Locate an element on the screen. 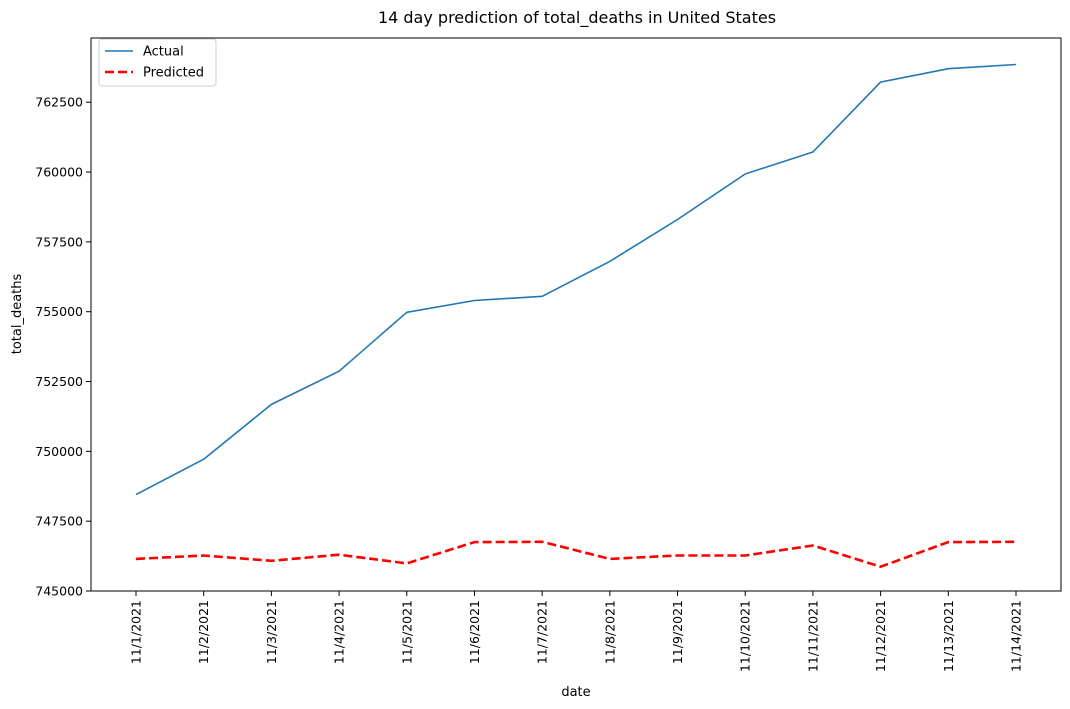  y-tick-label: 745000 is located at coordinates (59, 591).